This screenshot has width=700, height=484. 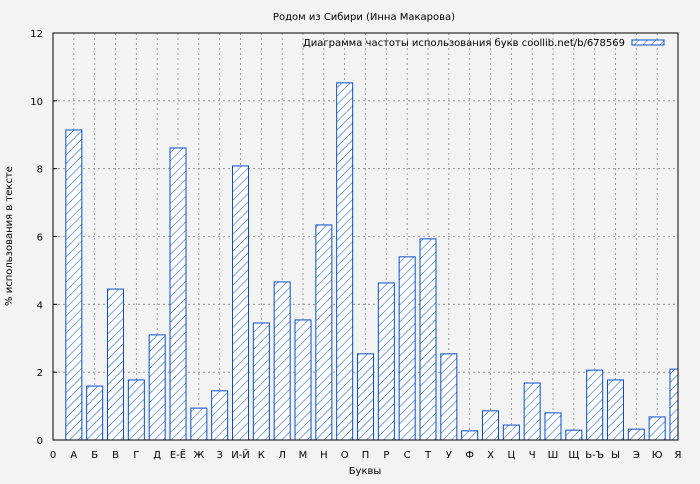 What do you see at coordinates (365, 471) in the screenshot?
I see `x-axis-label: Буквы` at bounding box center [365, 471].